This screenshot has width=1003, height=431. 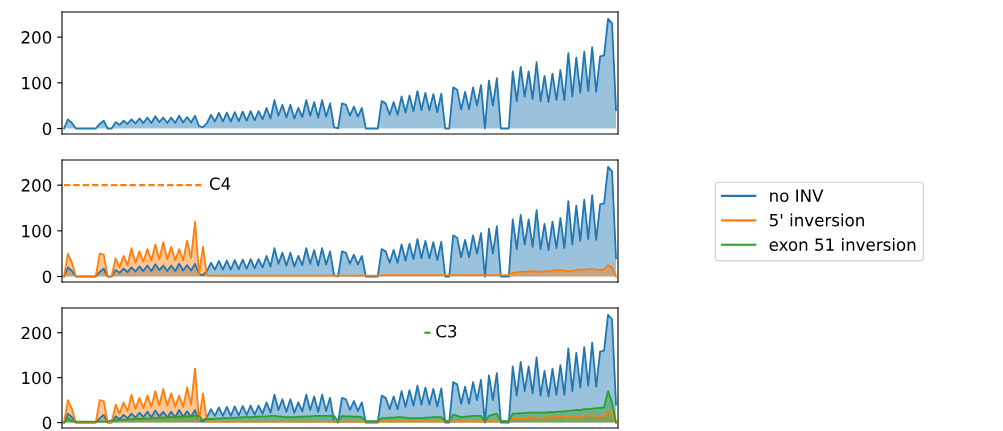 What do you see at coordinates (842, 244) in the screenshot?
I see `legend-label: exon 51 inversion` at bounding box center [842, 244].